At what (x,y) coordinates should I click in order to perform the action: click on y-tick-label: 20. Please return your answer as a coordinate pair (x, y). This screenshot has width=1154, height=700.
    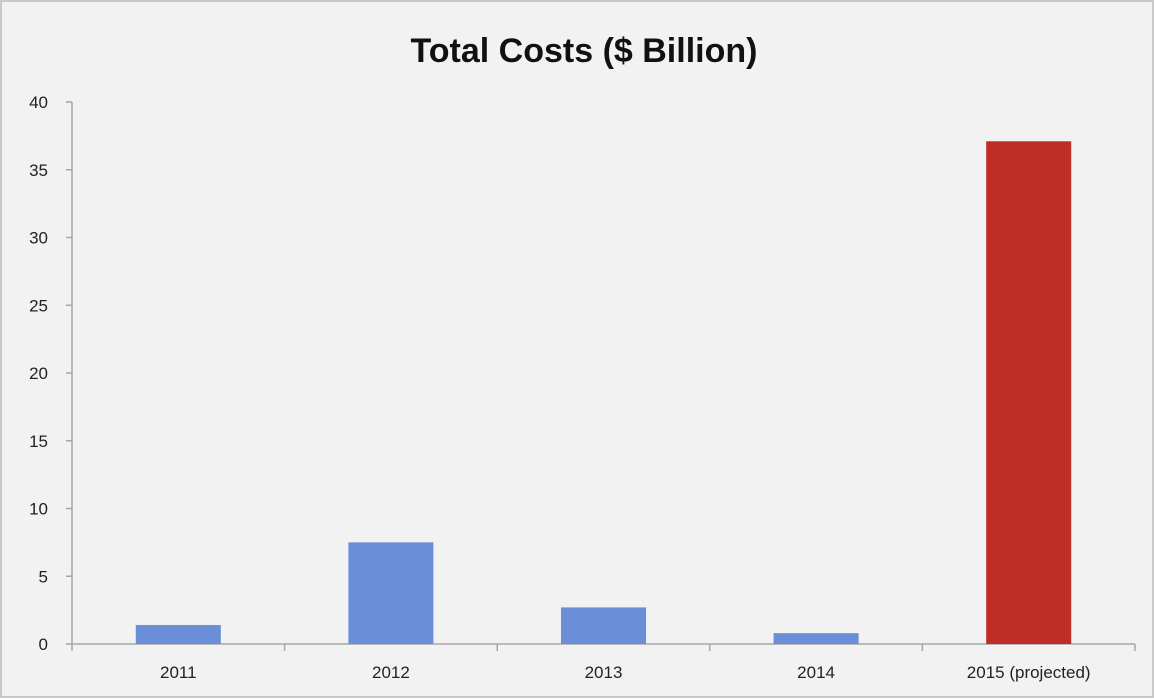
    Looking at the image, I should click on (38, 373).